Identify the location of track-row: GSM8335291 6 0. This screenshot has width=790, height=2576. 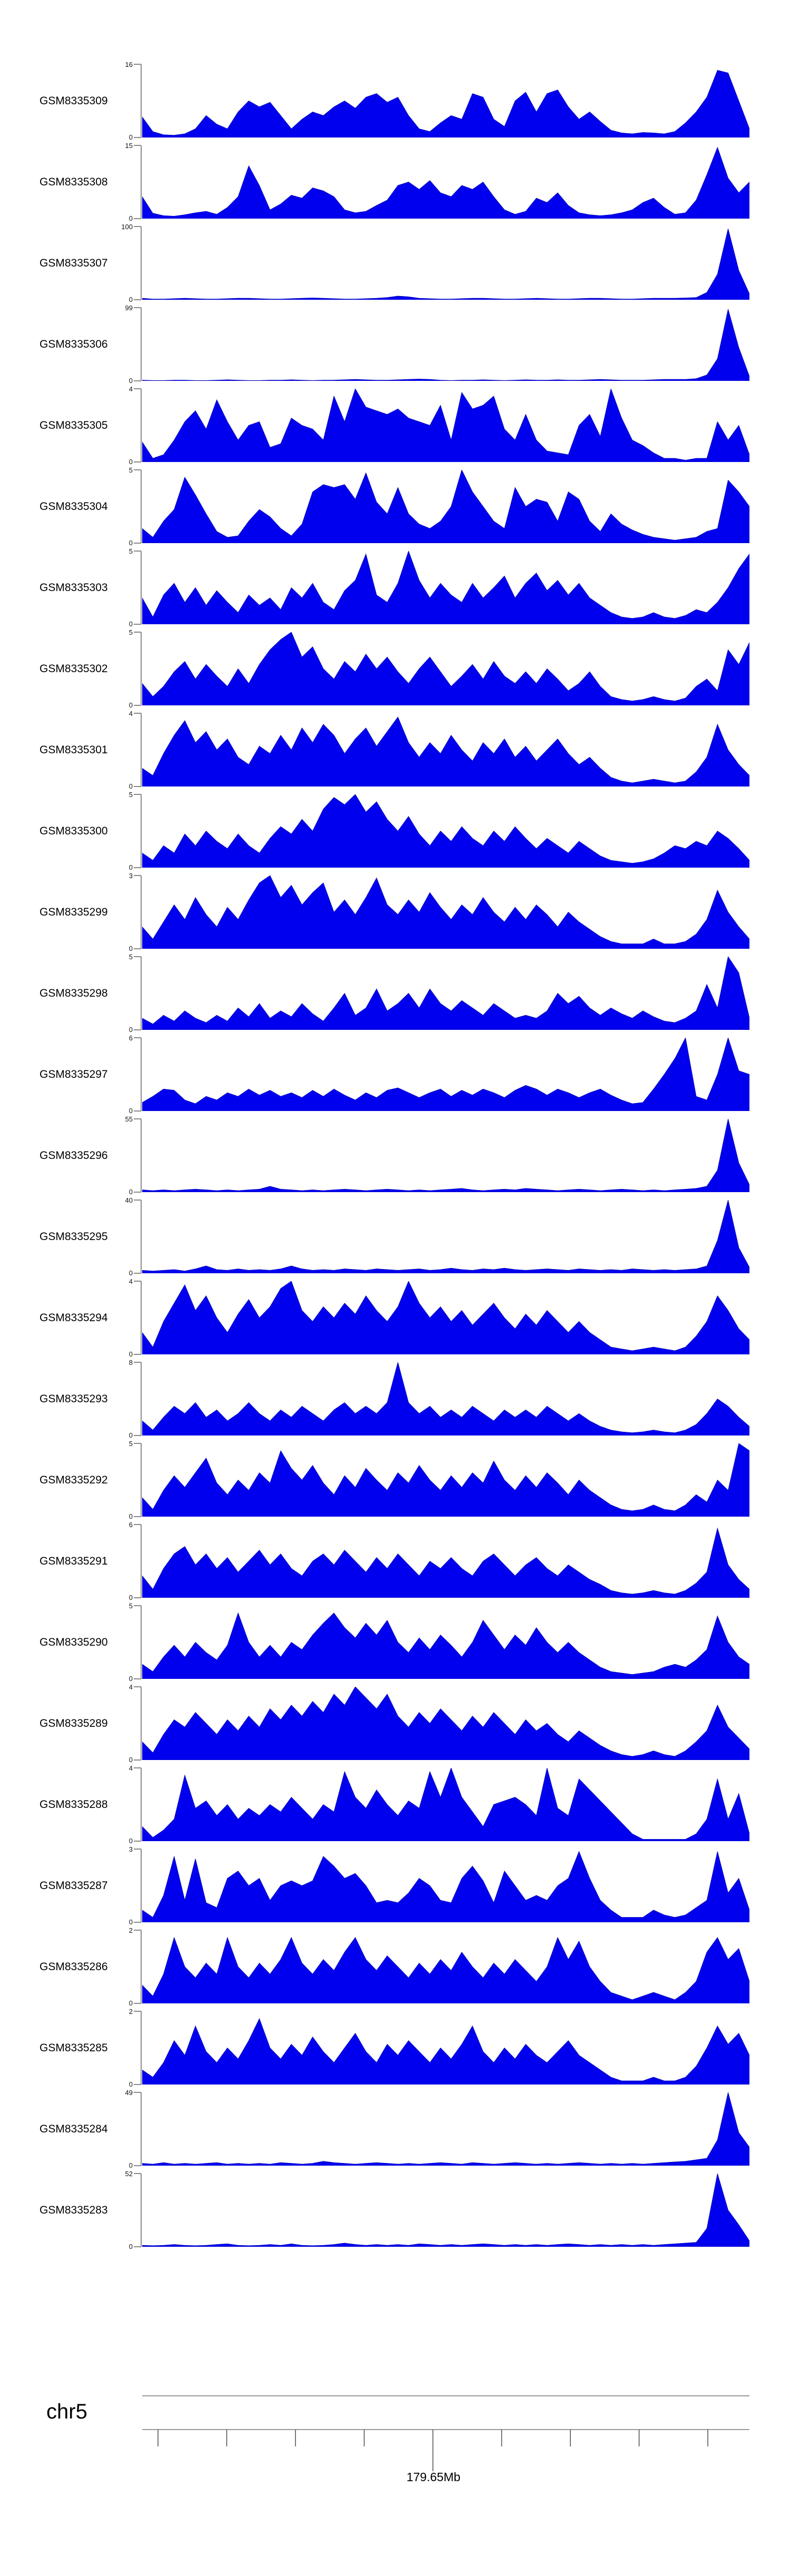
(395, 1561).